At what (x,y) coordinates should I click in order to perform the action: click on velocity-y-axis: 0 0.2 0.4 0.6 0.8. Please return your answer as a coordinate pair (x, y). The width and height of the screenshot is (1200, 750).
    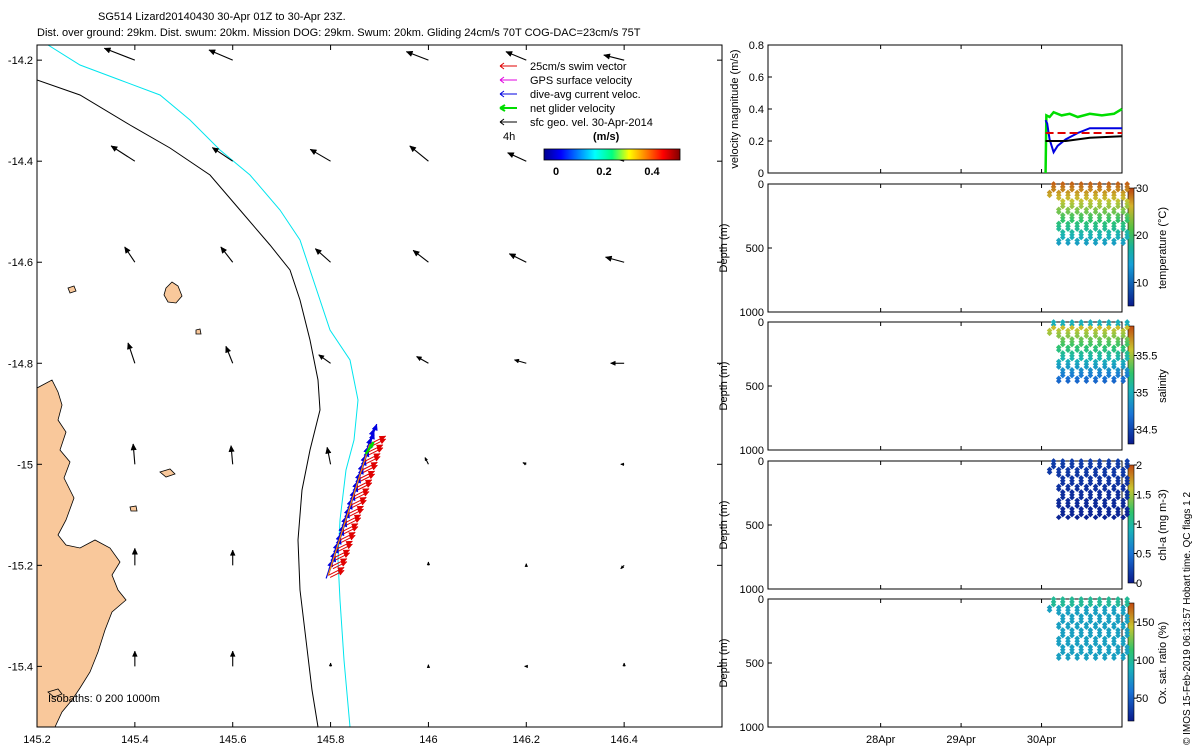
    Looking at the image, I should click on (760, 110).